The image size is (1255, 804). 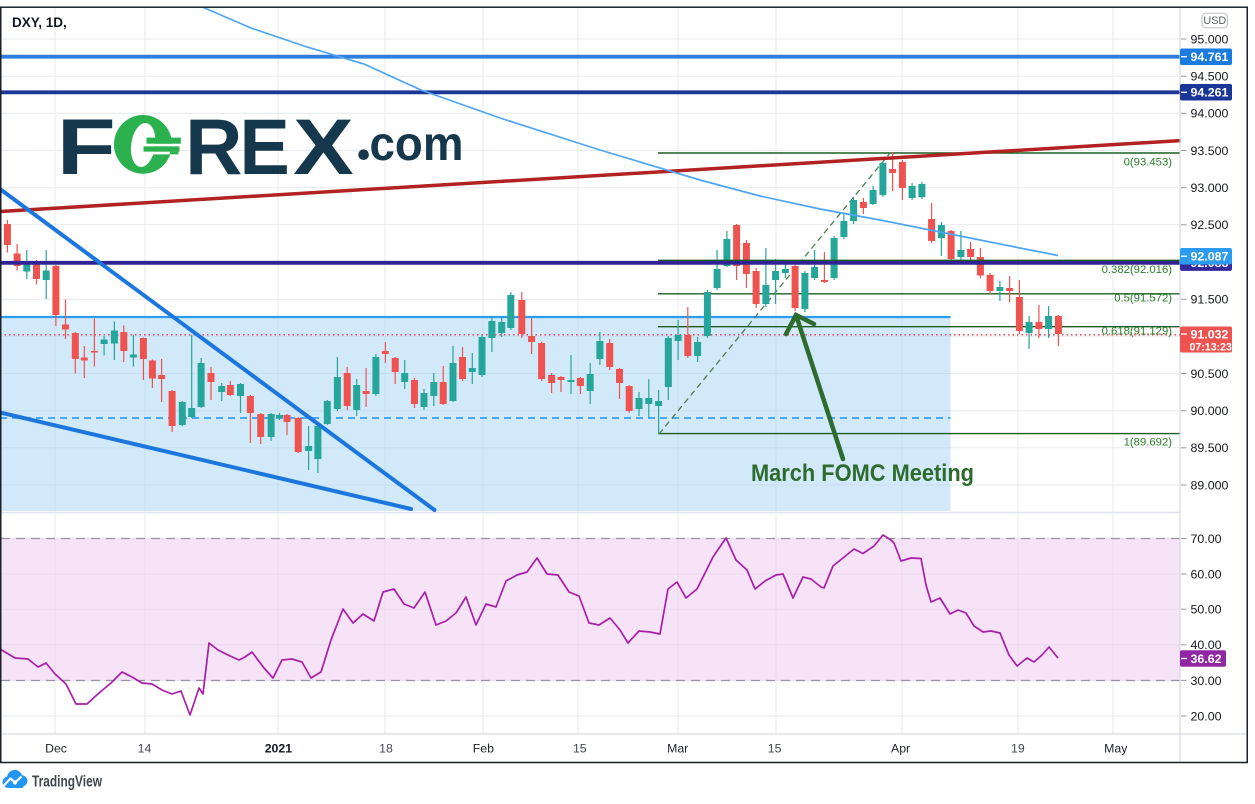 What do you see at coordinates (1210, 374) in the screenshot?
I see `svg-text: 90.500` at bounding box center [1210, 374].